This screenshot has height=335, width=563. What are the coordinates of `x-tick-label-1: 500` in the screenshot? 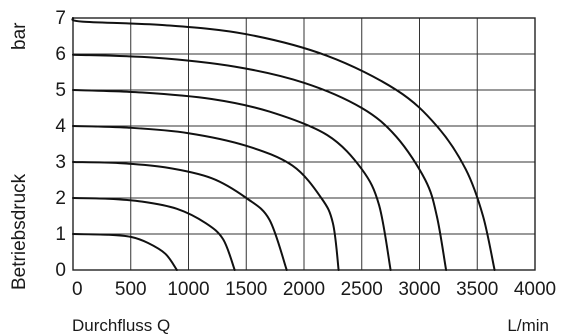 It's located at (131, 289).